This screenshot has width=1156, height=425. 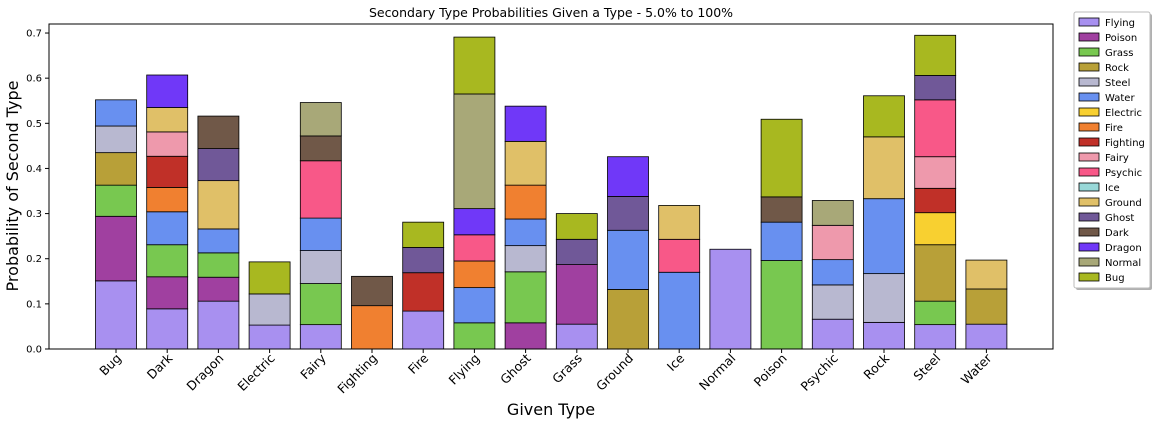 I want to click on x-tick-label: Ghost, so click(x=515, y=368).